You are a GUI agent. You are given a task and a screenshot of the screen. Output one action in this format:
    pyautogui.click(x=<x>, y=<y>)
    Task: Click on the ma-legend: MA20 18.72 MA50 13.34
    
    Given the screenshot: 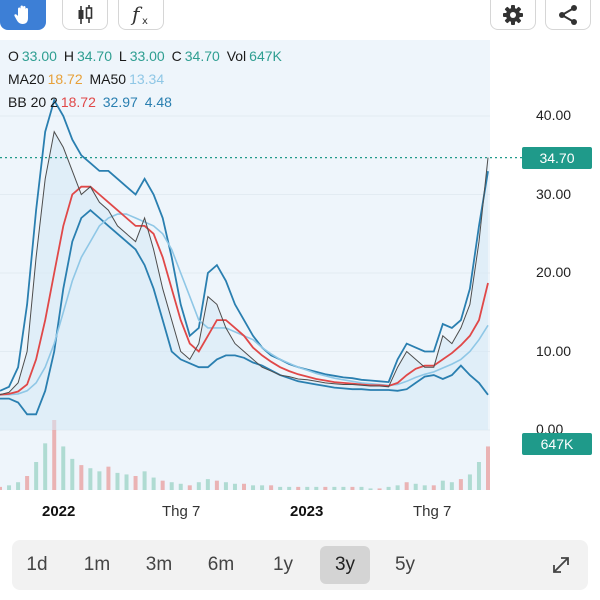 What is the action you would take?
    pyautogui.click(x=87, y=79)
    